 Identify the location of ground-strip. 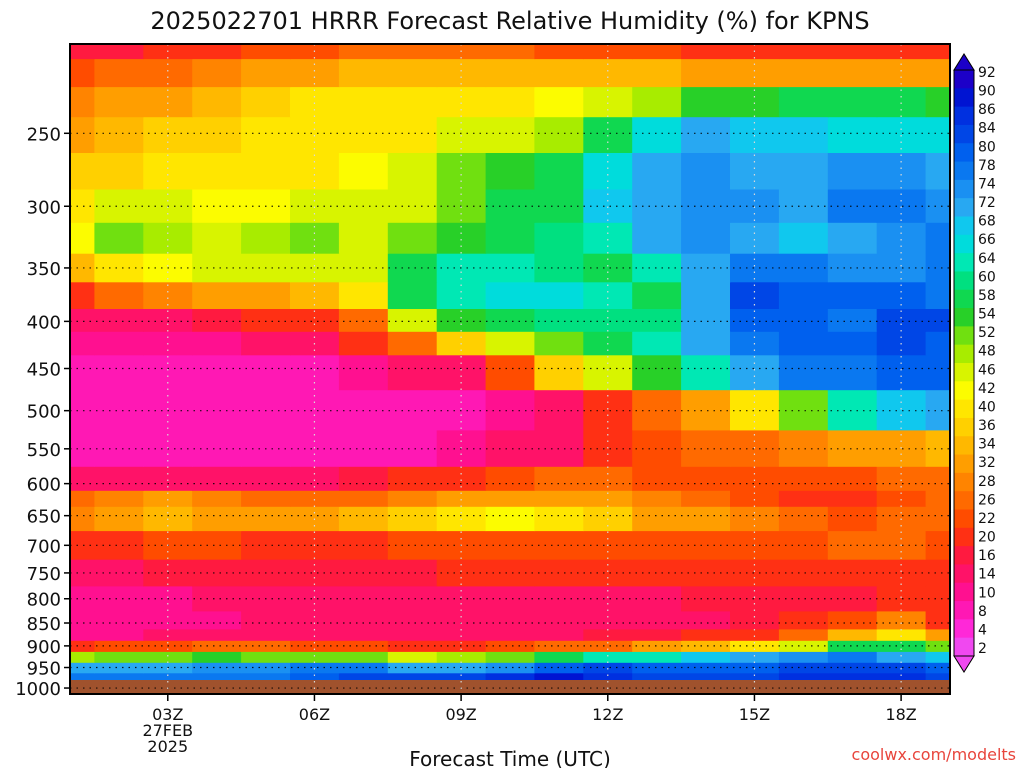
(510, 687).